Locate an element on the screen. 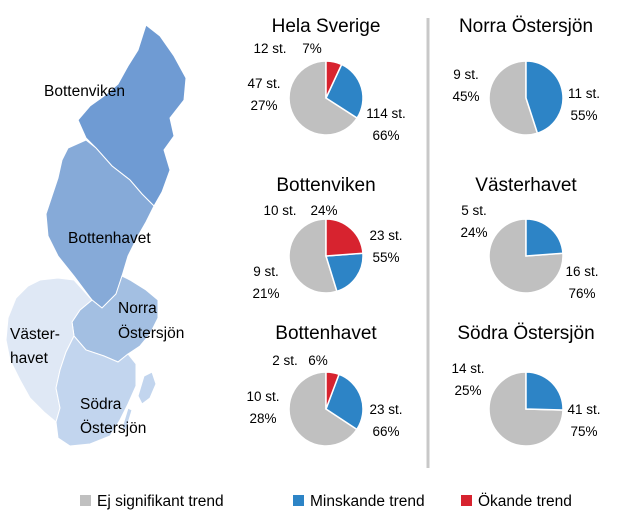 The image size is (627, 526). slice-label-pct: 7% is located at coordinates (312, 48).